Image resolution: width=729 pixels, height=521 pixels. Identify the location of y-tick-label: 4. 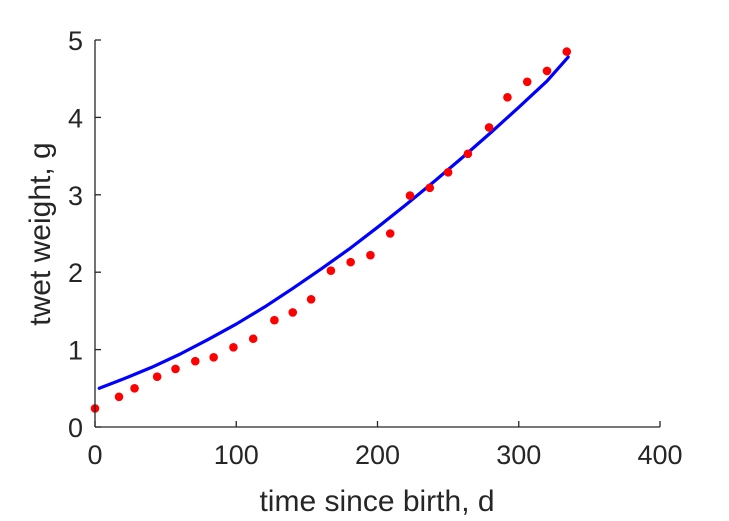
(75, 118).